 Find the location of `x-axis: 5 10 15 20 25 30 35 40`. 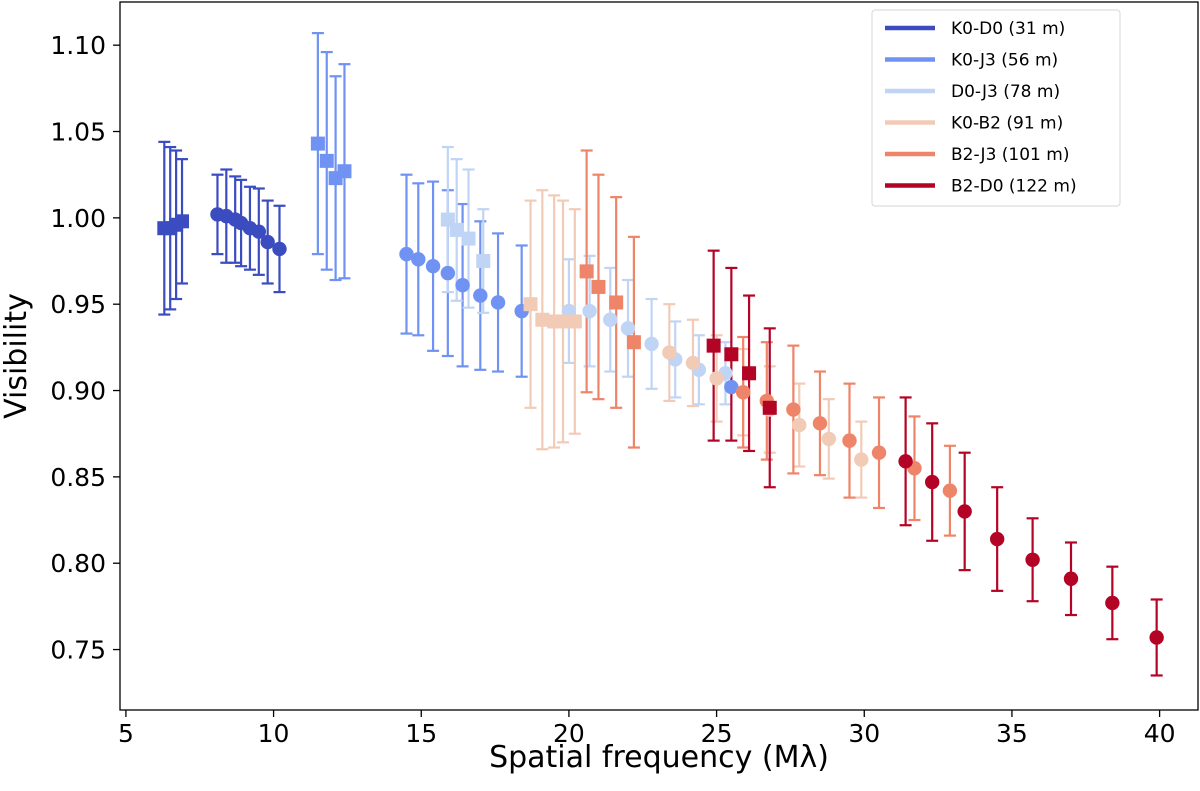

x-axis: 5 10 15 20 25 30 35 40 is located at coordinates (647, 729).